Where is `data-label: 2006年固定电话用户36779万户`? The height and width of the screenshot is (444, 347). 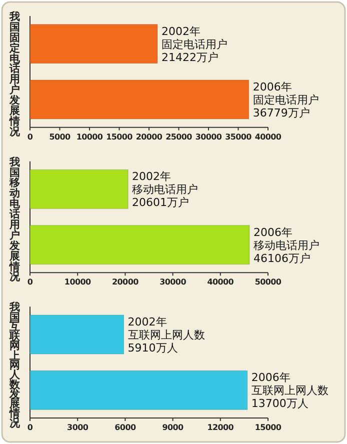
data-label: 2006年固定电话用户36779万户 is located at coordinates (285, 100).